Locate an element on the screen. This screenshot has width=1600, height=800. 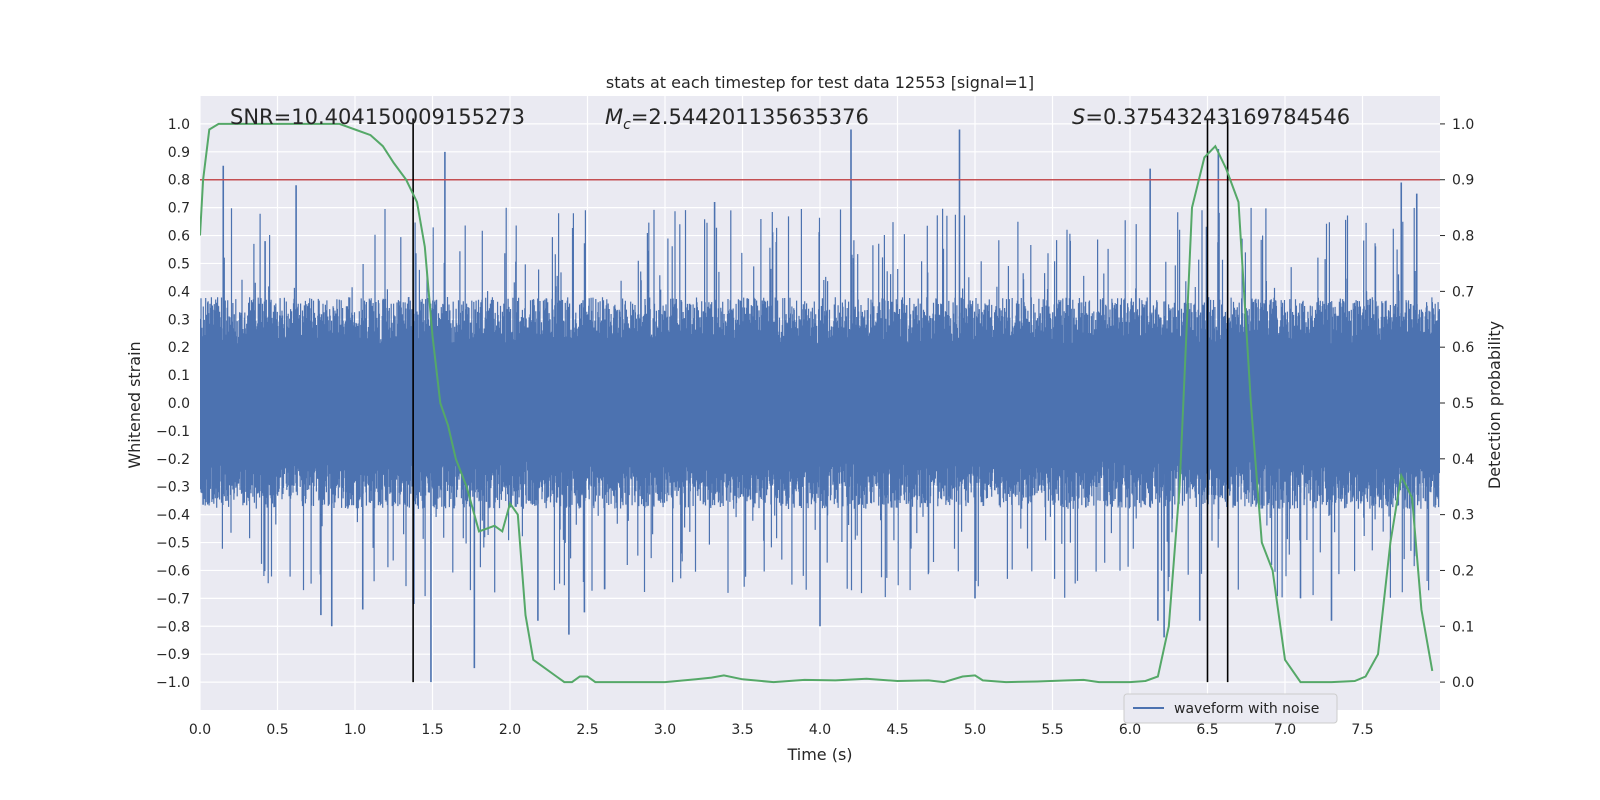
legend-box is located at coordinates (1230, 708).